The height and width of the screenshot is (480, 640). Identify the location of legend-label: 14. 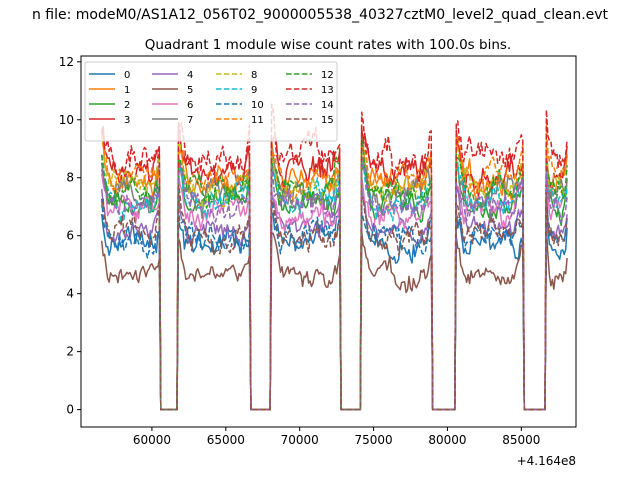
(327, 105).